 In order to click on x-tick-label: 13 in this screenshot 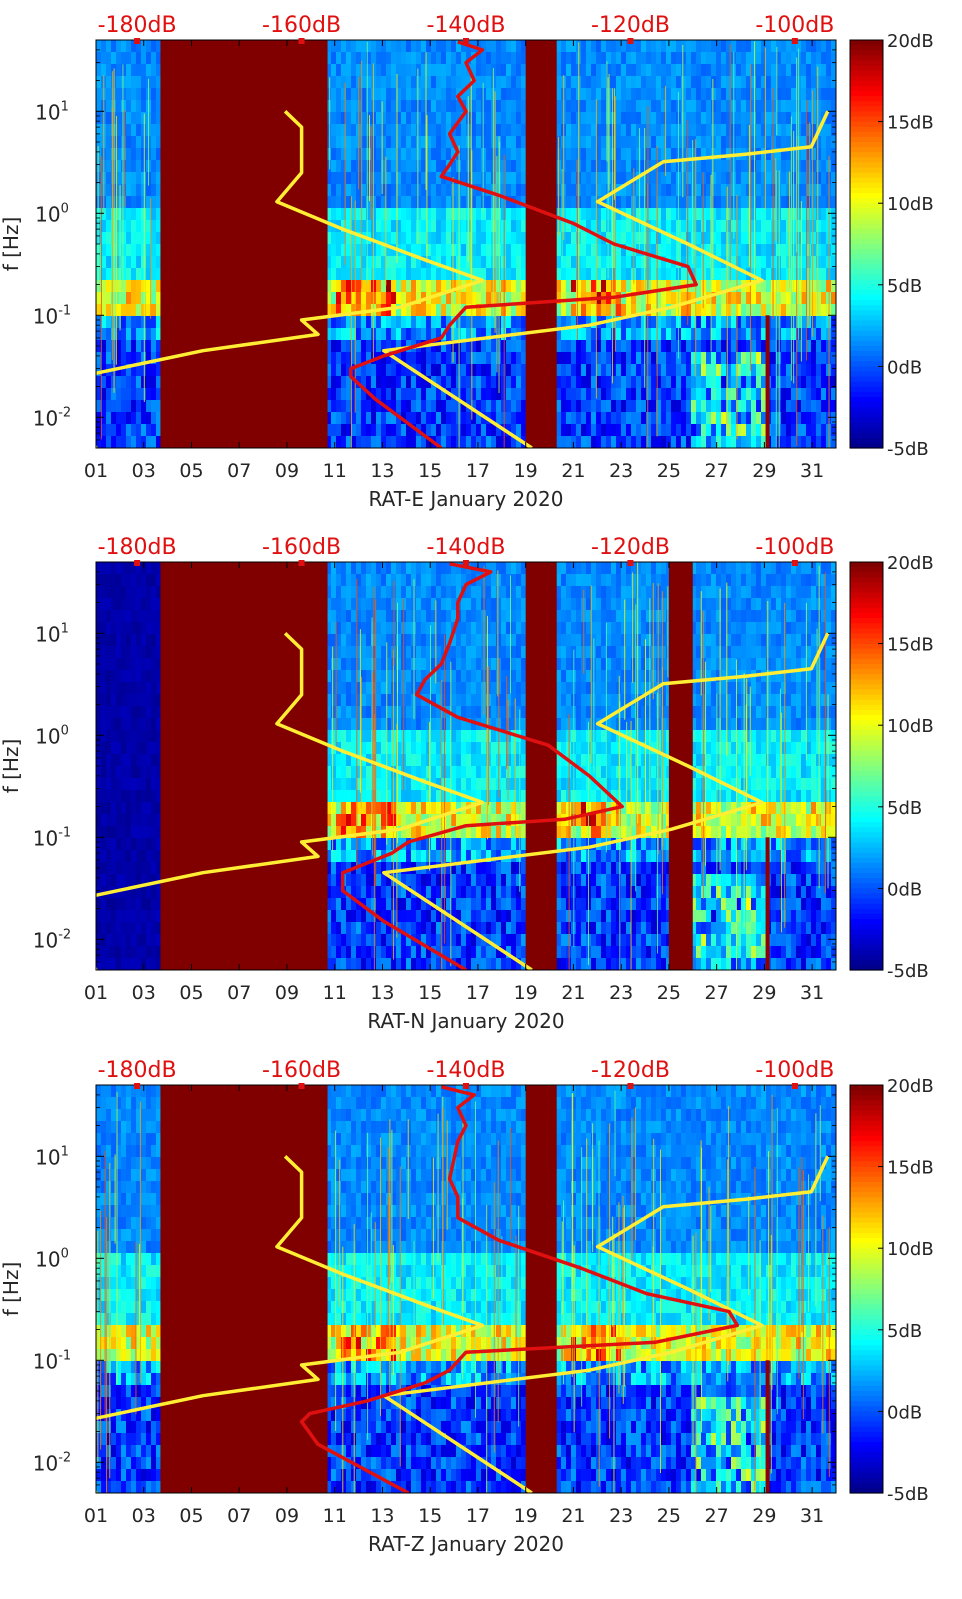, I will do `click(382, 471)`.